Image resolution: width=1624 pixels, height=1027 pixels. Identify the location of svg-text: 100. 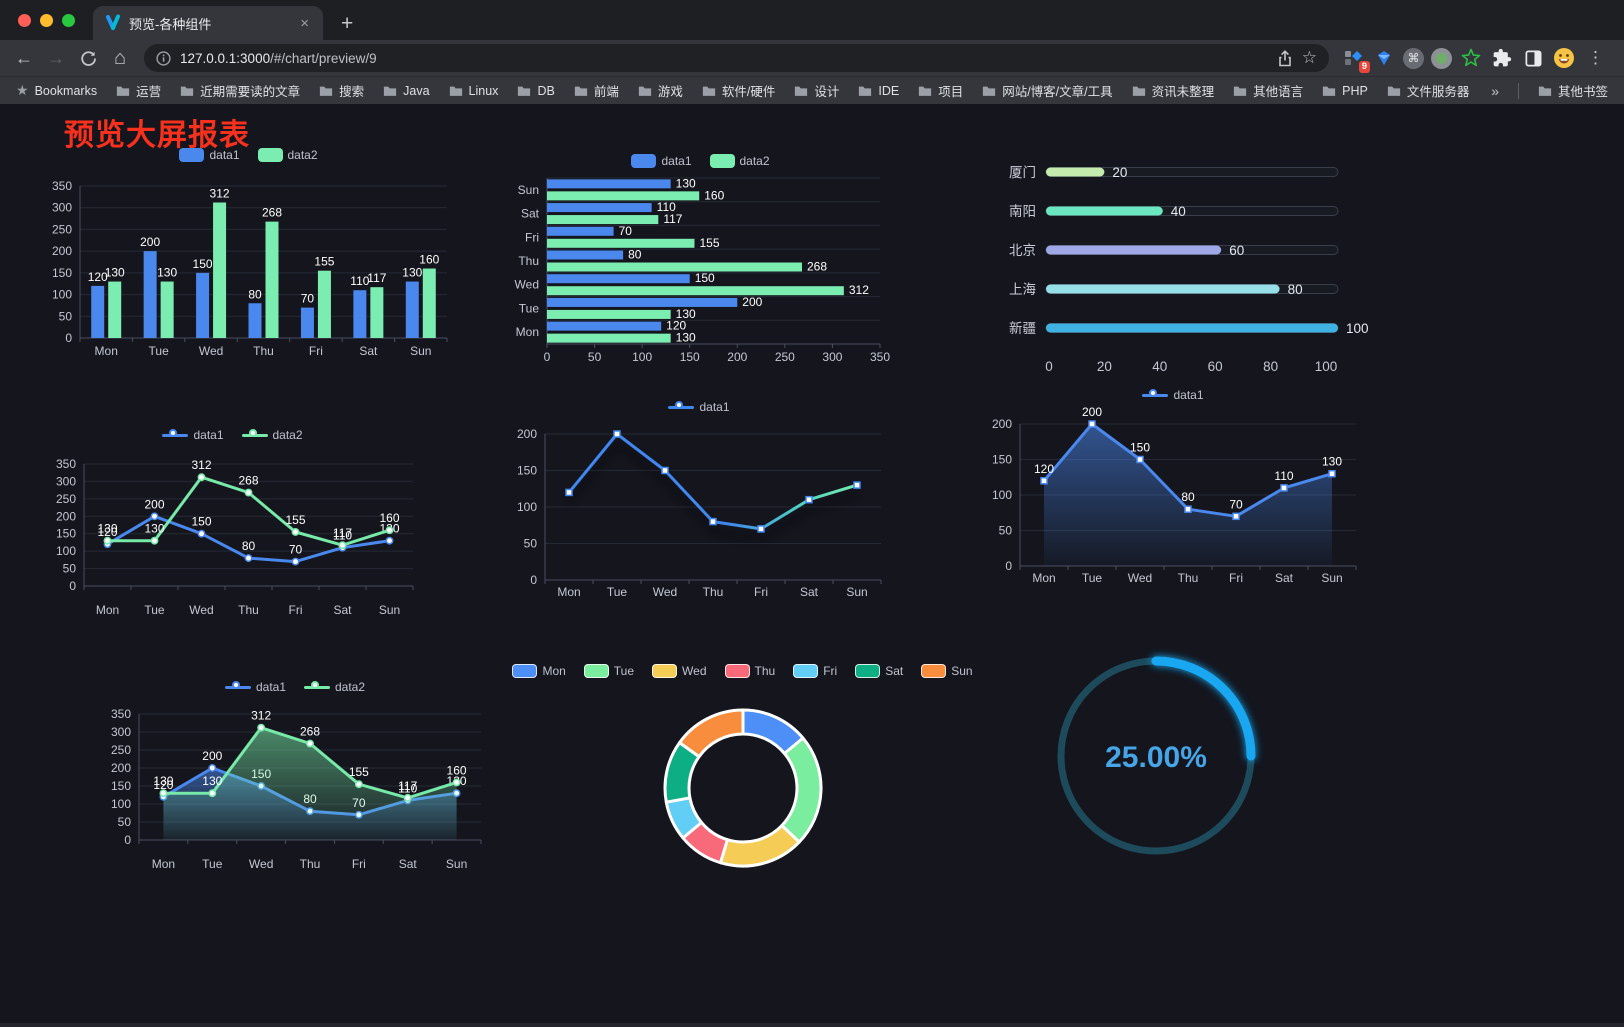
(1002, 495).